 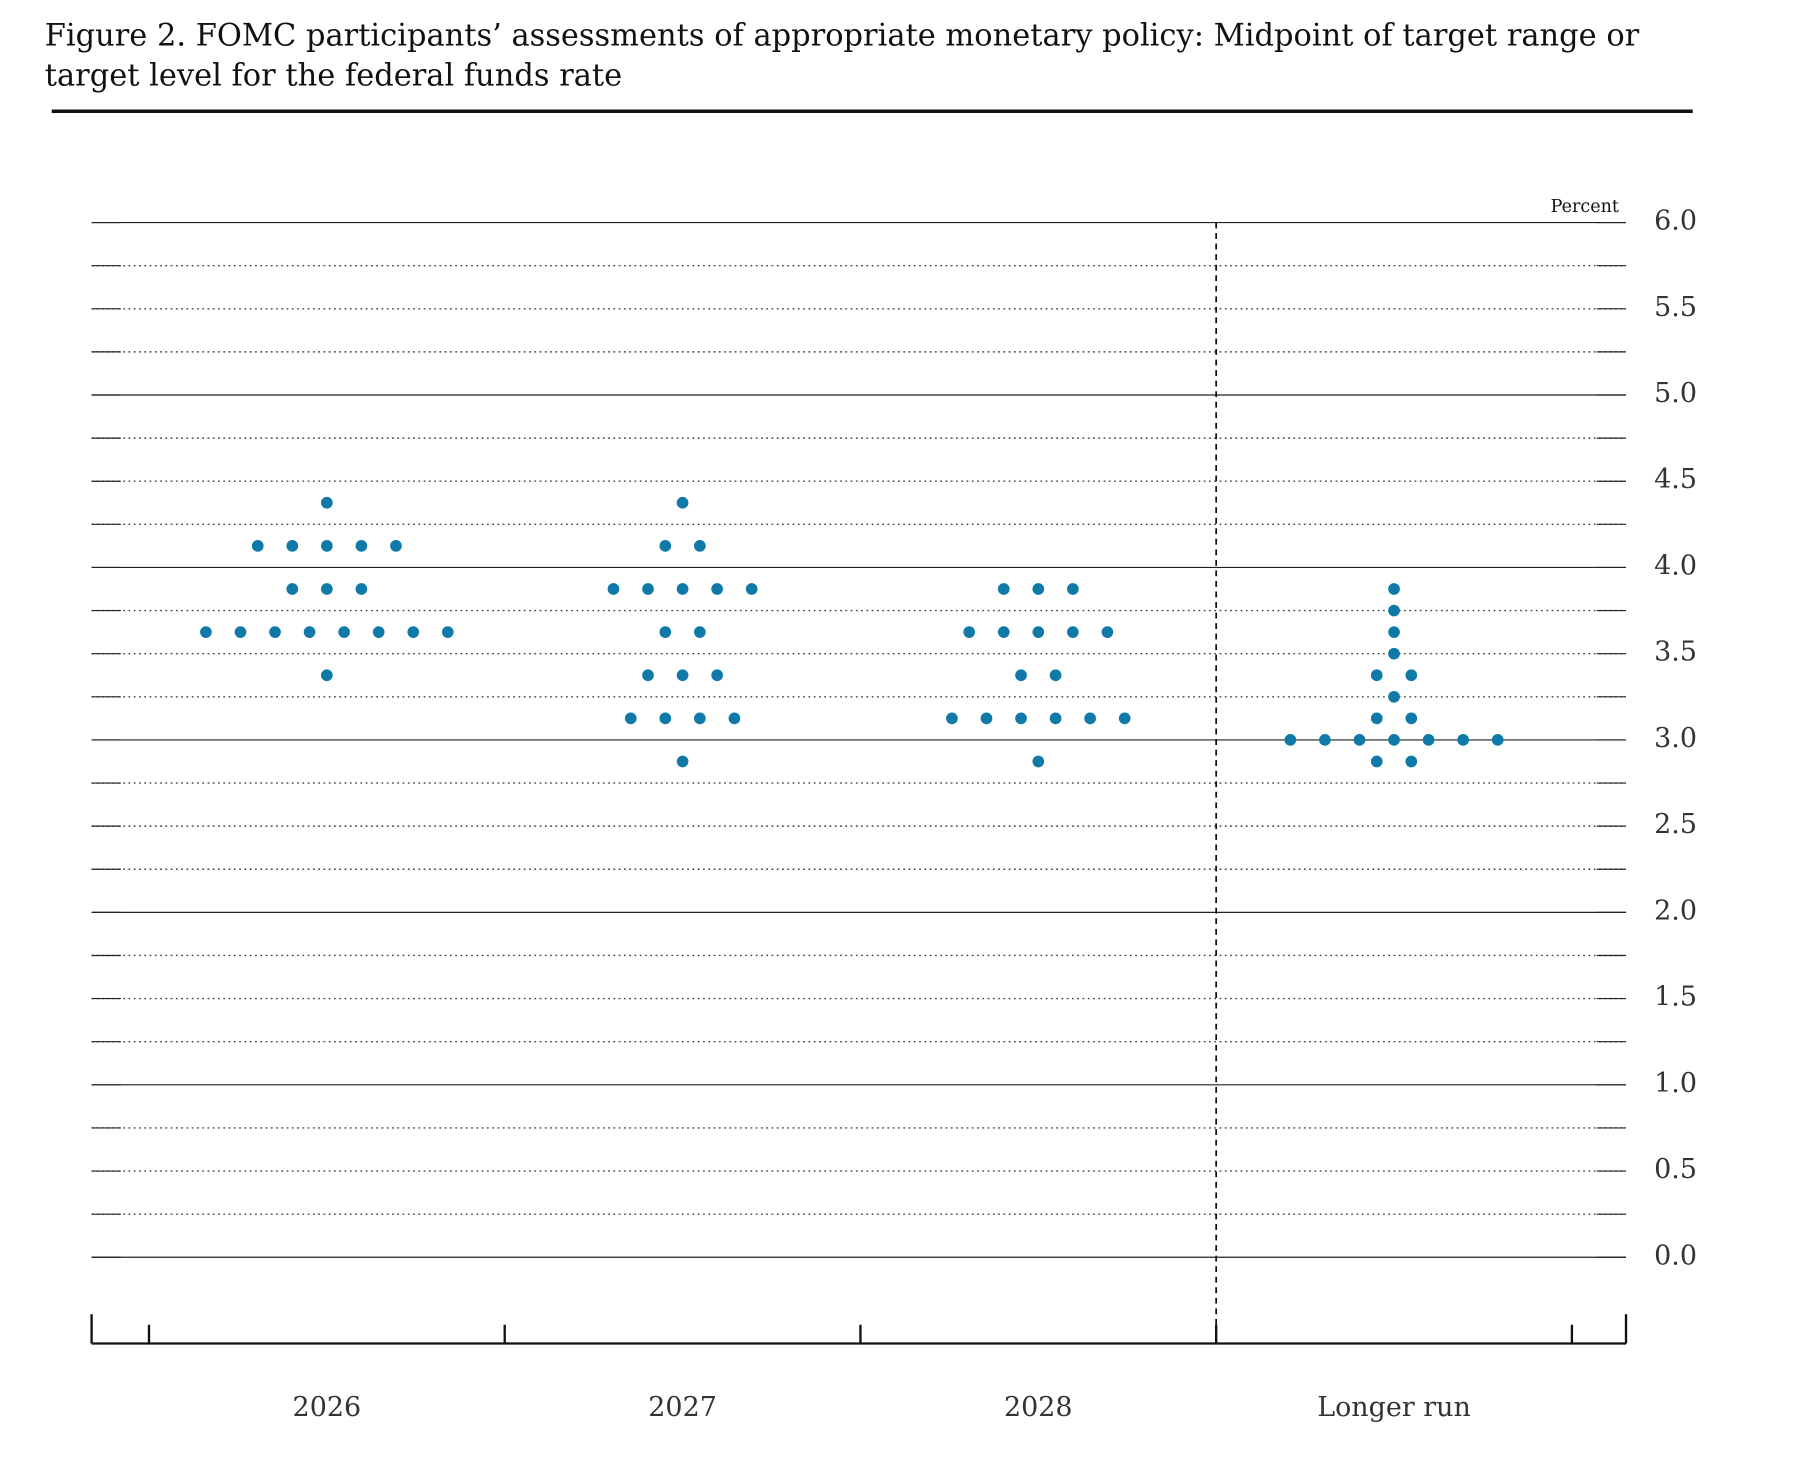 I want to click on y-tick-label: 4.5, so click(x=1675, y=479).